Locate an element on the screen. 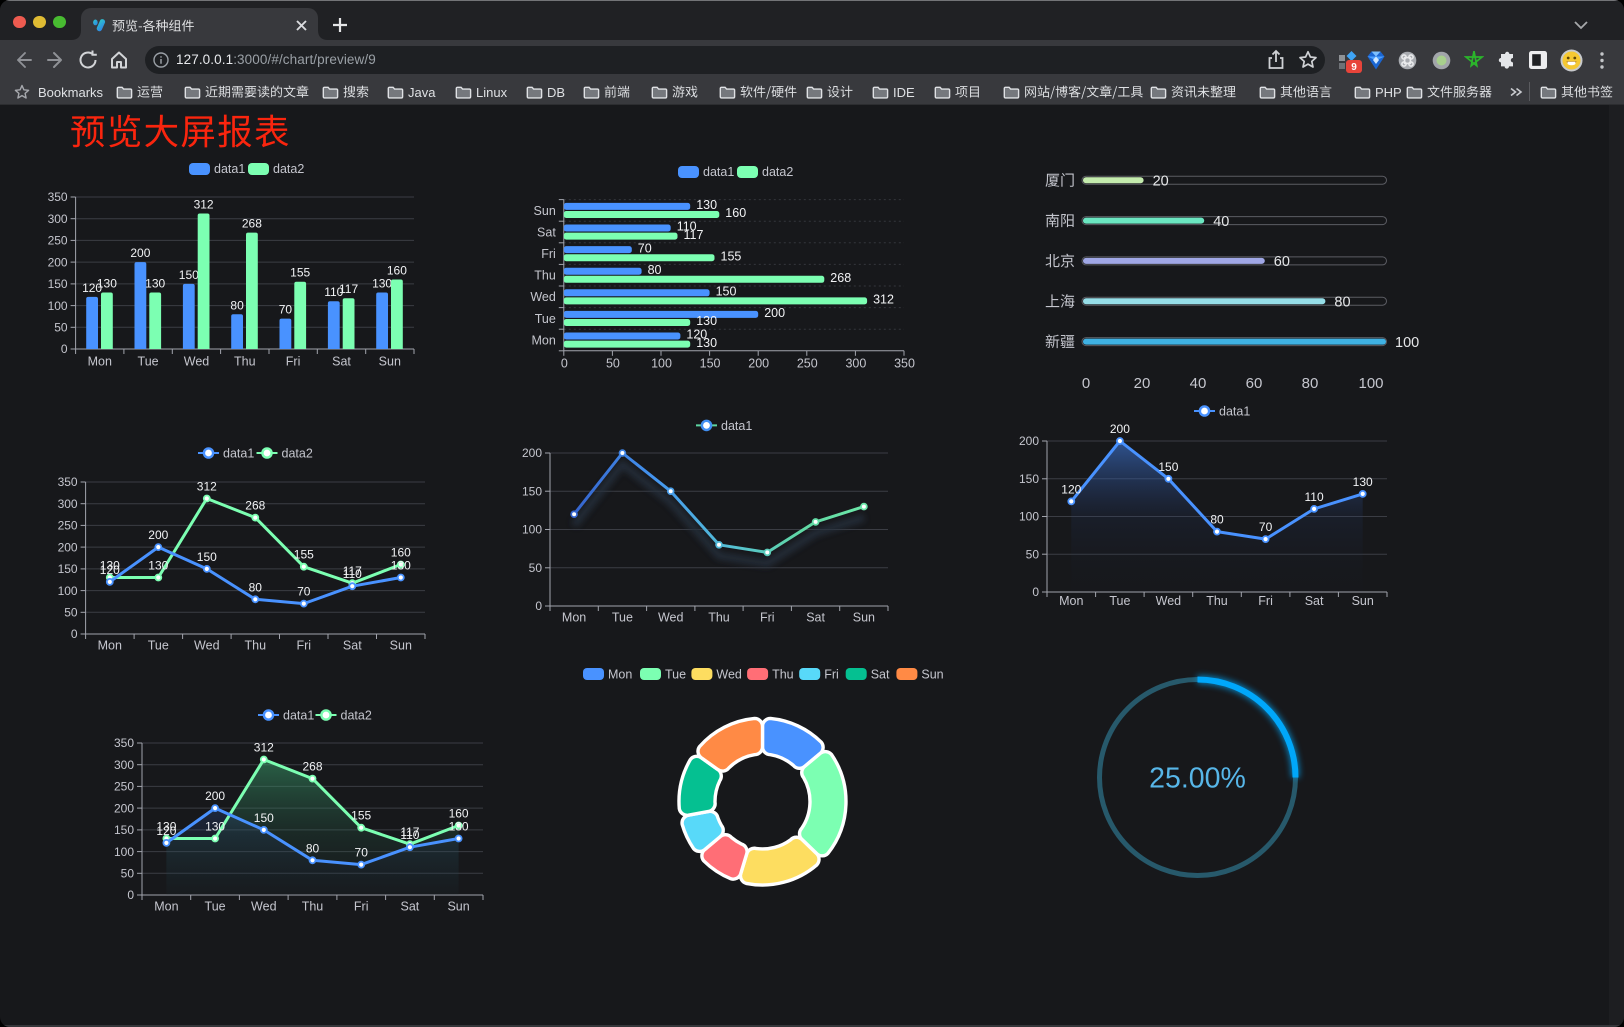 Image resolution: width=1624 pixels, height=1027 pixels. svg-text: 300 is located at coordinates (855, 363).